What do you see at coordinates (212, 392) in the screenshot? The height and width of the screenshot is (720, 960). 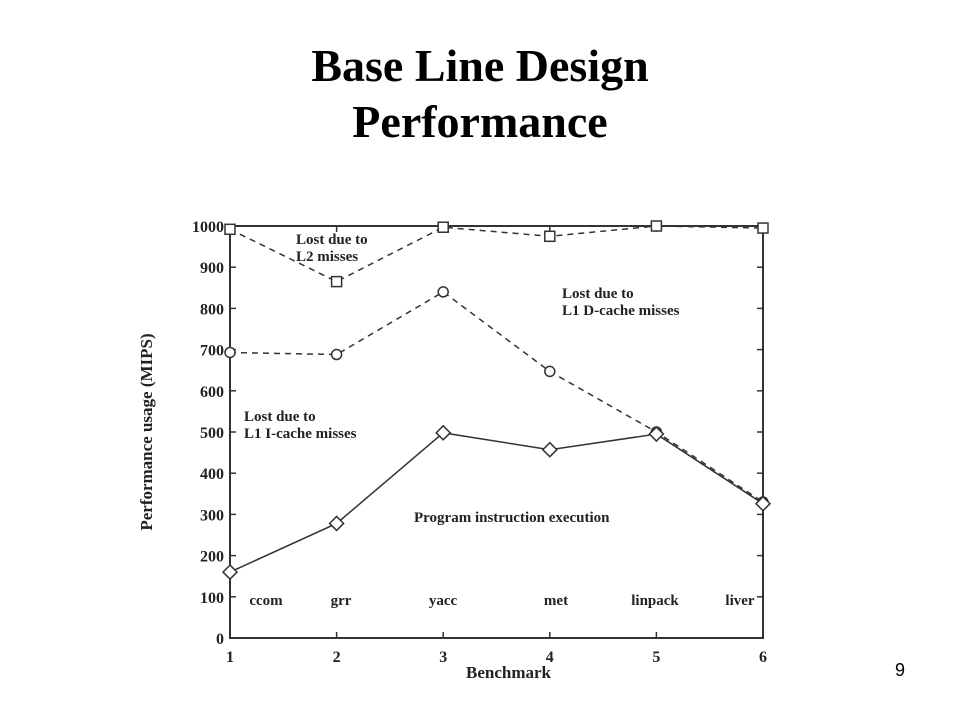 I see `y-tick-label: 600` at bounding box center [212, 392].